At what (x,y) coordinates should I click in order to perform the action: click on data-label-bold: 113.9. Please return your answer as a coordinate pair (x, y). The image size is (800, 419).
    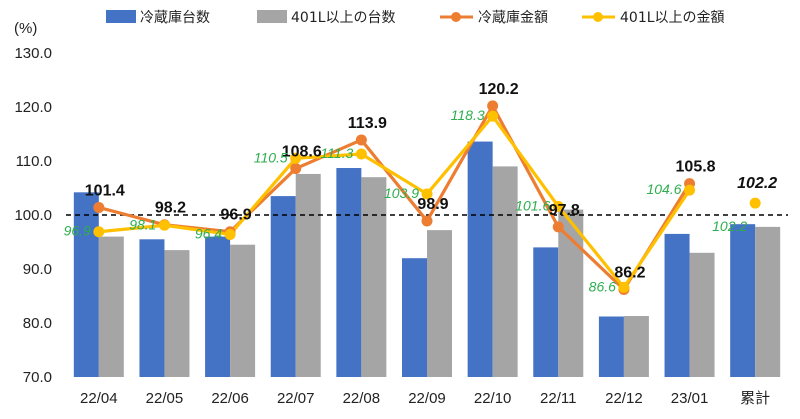
    Looking at the image, I should click on (367, 123).